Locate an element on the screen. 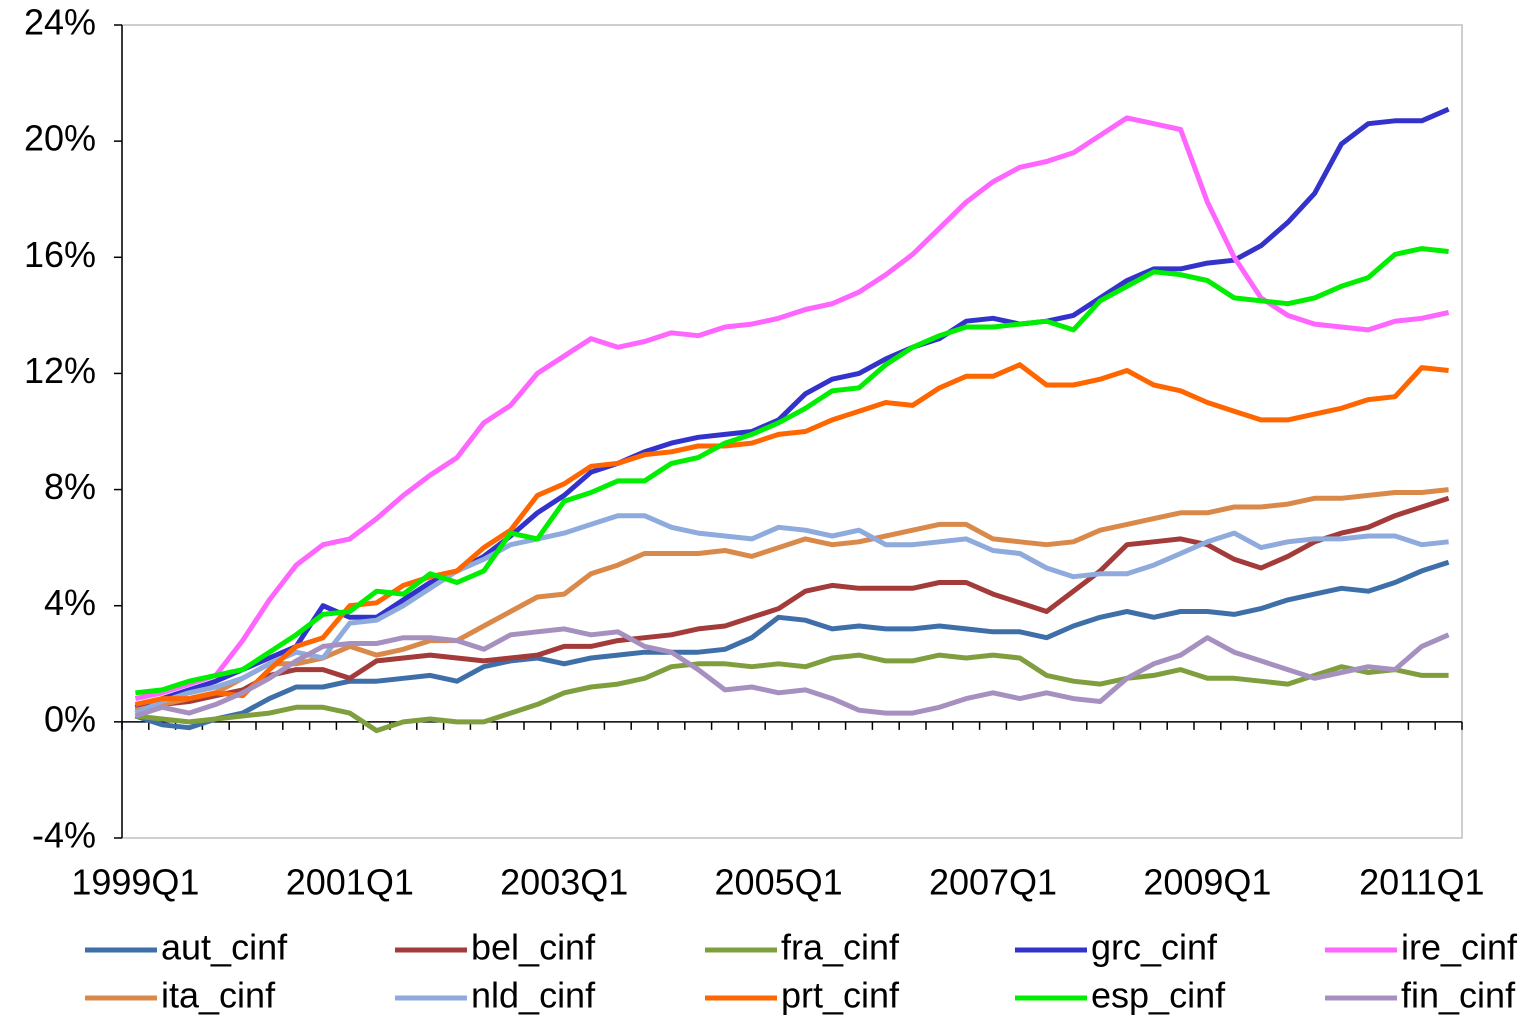 This screenshot has width=1537, height=1022. x-tick-label: 2007Q1 is located at coordinates (993, 882).